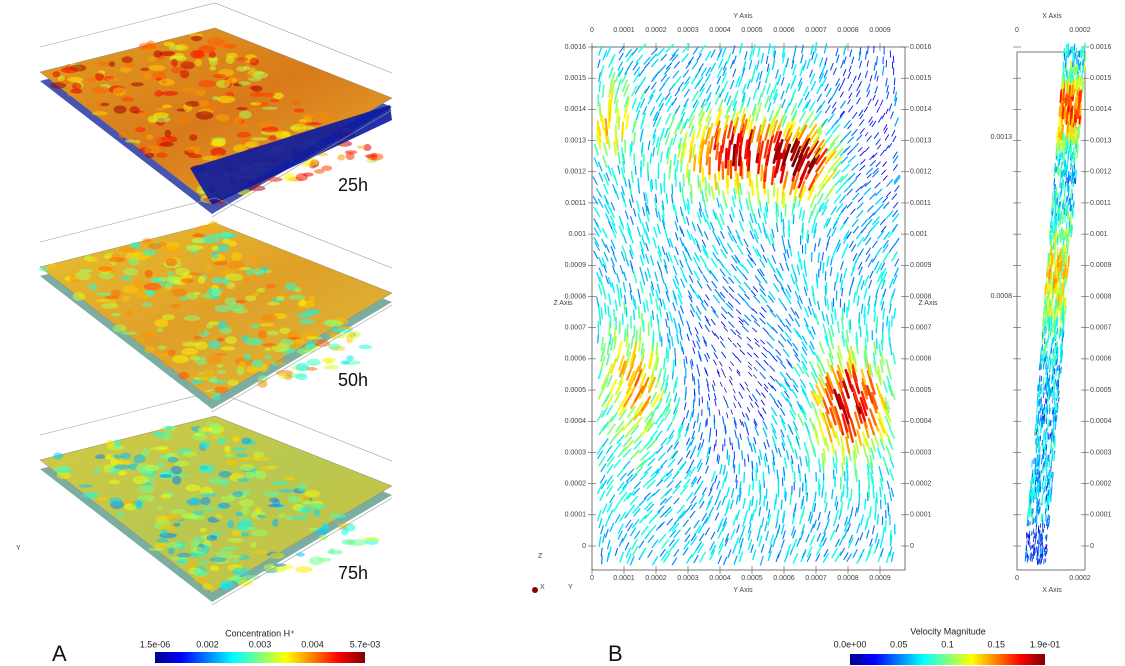 This screenshot has height=666, width=1125. What do you see at coordinates (850, 644) in the screenshot?
I see `colorbar-tick-label: 0.0e+00` at bounding box center [850, 644].